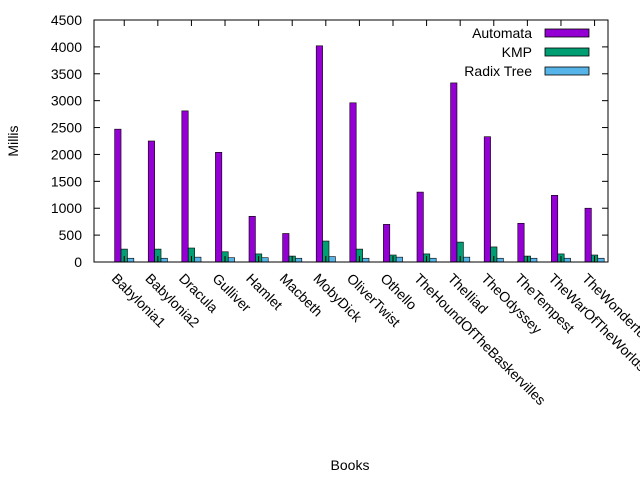  I want to click on legend-label: KMP, so click(517, 52).